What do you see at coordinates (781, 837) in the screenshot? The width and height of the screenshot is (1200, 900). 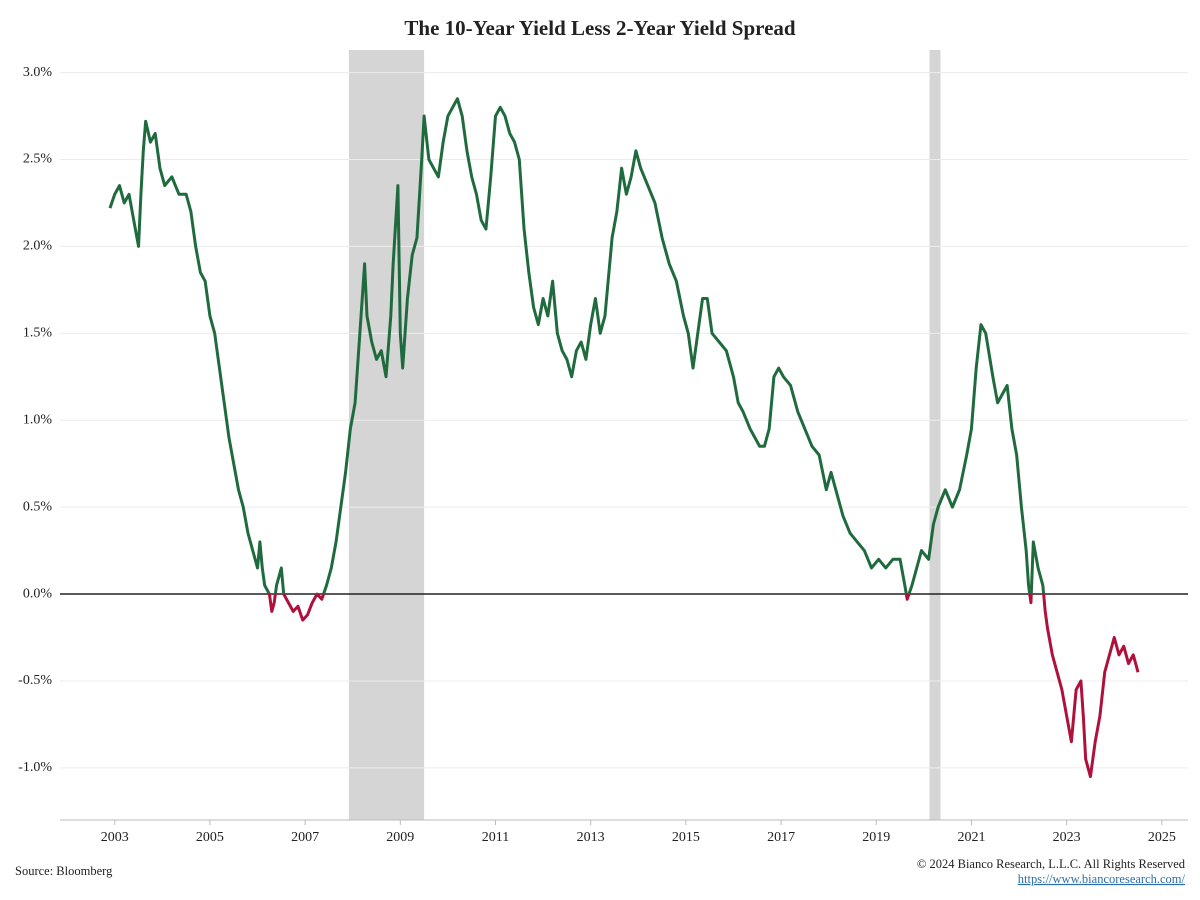 I see `x-tick-label: 2017` at bounding box center [781, 837].